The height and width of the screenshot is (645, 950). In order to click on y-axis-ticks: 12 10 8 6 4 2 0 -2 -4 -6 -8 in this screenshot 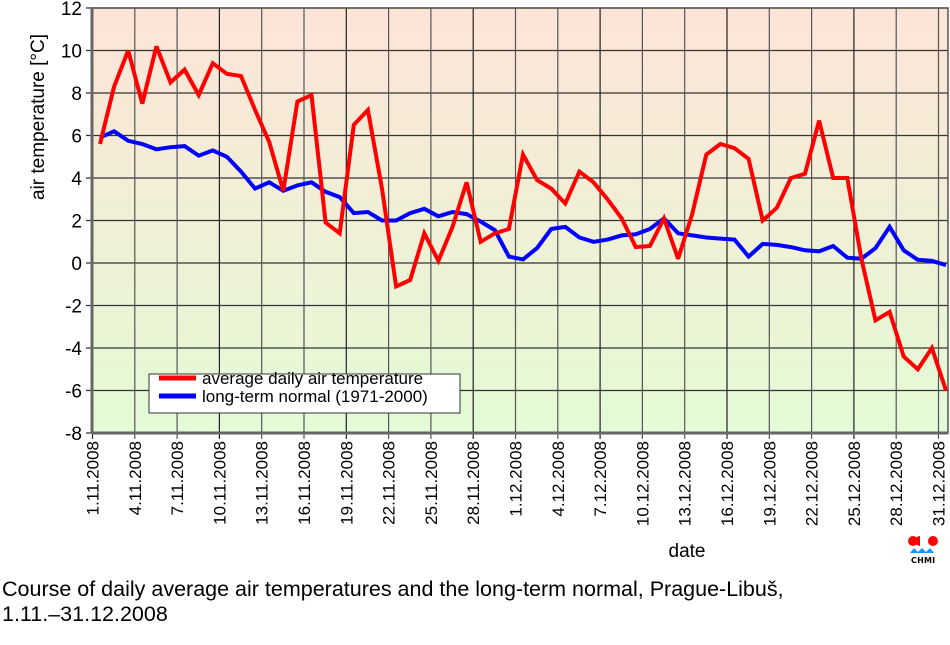, I will do `click(72, 222)`.